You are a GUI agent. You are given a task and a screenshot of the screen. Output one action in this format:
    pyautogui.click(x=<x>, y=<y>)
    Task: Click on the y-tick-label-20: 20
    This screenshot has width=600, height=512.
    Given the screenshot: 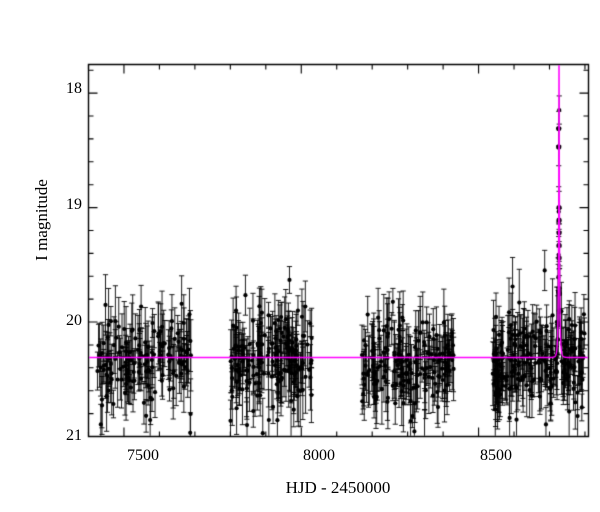 What is the action you would take?
    pyautogui.click(x=74, y=320)
    